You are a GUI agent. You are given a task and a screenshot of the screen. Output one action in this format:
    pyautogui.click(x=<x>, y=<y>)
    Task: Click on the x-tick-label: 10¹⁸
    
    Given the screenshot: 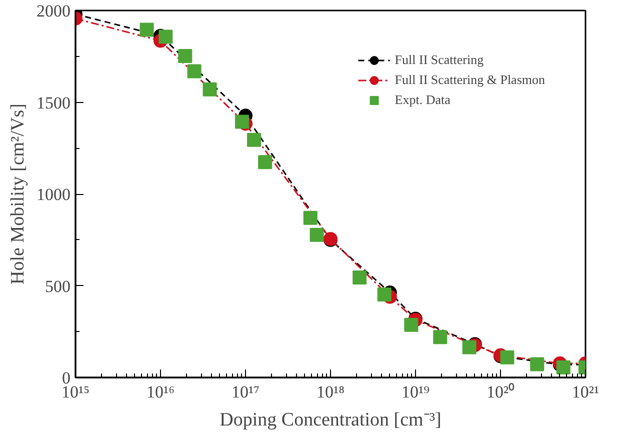 What is the action you would take?
    pyautogui.click(x=330, y=392)
    